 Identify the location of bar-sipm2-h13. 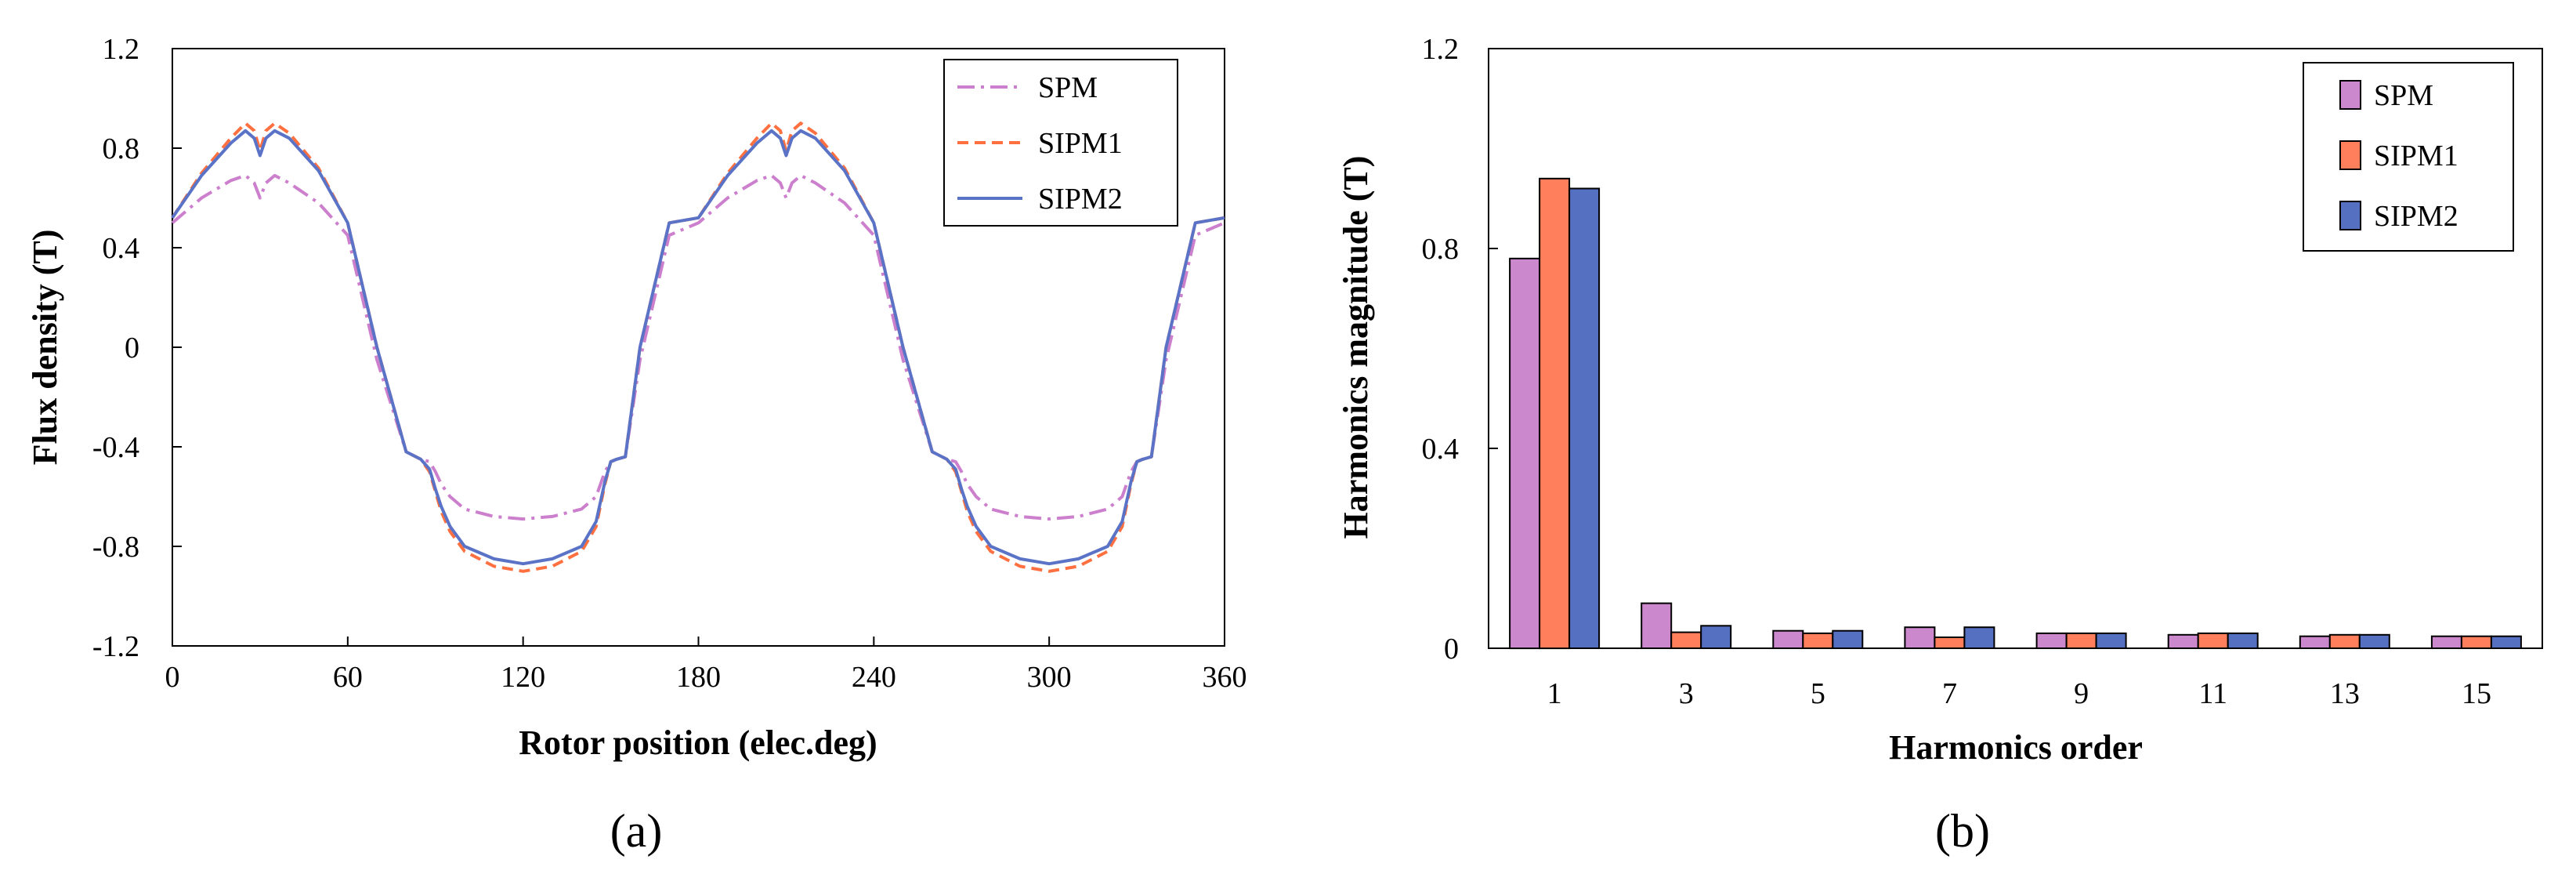
(2374, 641).